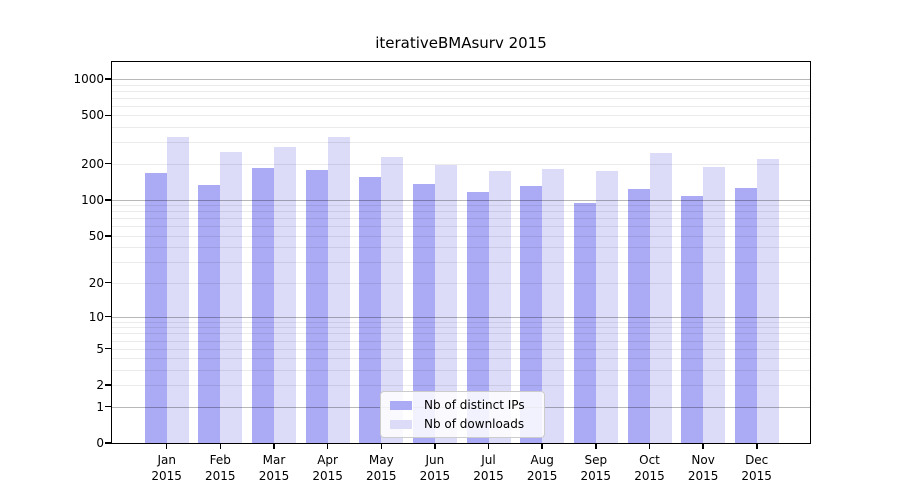 The height and width of the screenshot is (500, 900). Describe the element at coordinates (660, 298) in the screenshot. I see `bar-downloads-oct-2015` at that location.